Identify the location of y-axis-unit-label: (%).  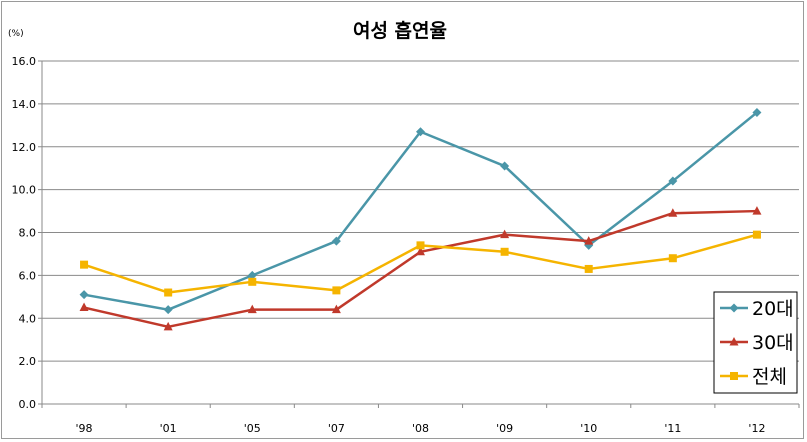
(16, 34).